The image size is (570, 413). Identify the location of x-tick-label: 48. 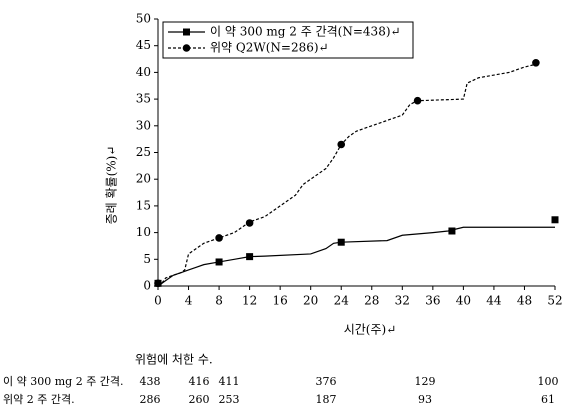
(524, 301).